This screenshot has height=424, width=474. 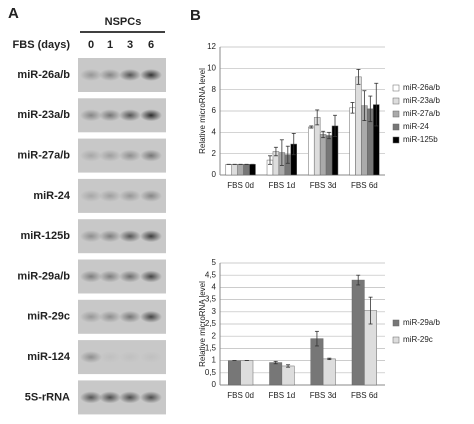 What do you see at coordinates (214, 360) in the screenshot?
I see `y-tick-label: 1` at bounding box center [214, 360].